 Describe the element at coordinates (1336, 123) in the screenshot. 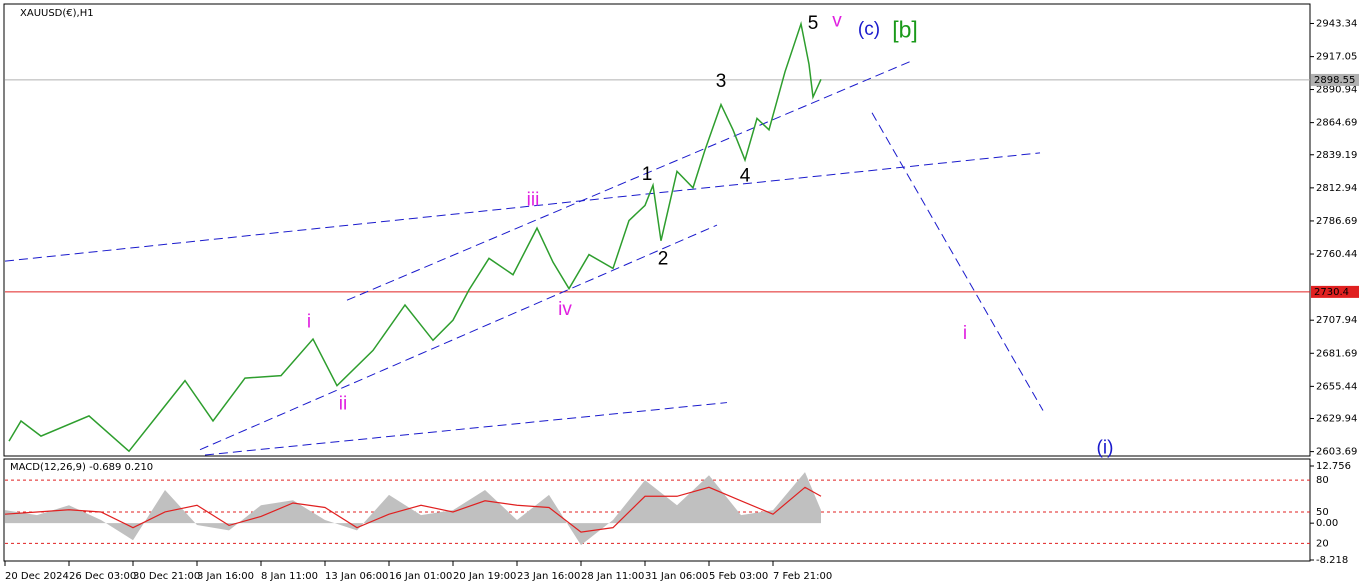

I see `y-tick-label: 2864.69` at that location.